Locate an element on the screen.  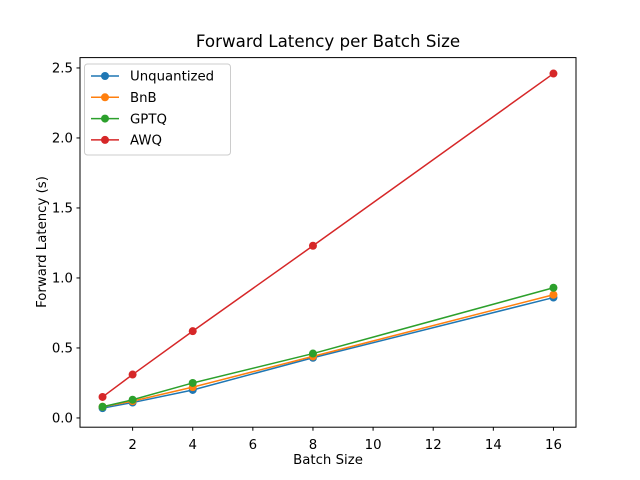
legend: Unquantized BnB GPTQ AWQ is located at coordinates (157, 109).